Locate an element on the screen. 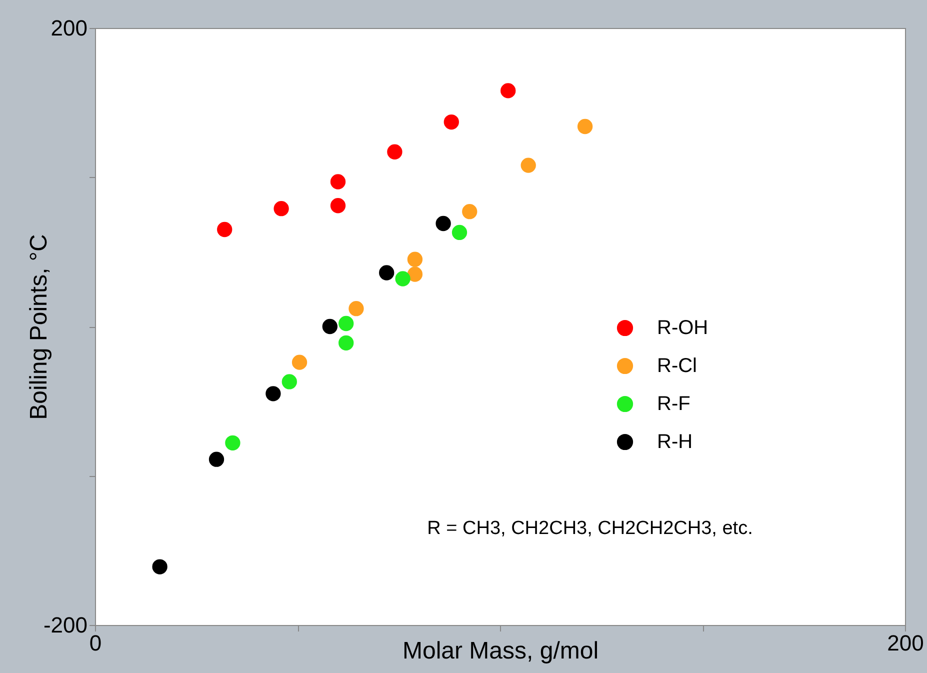 The height and width of the screenshot is (673, 927). x-tick-label: 0 is located at coordinates (95, 643).